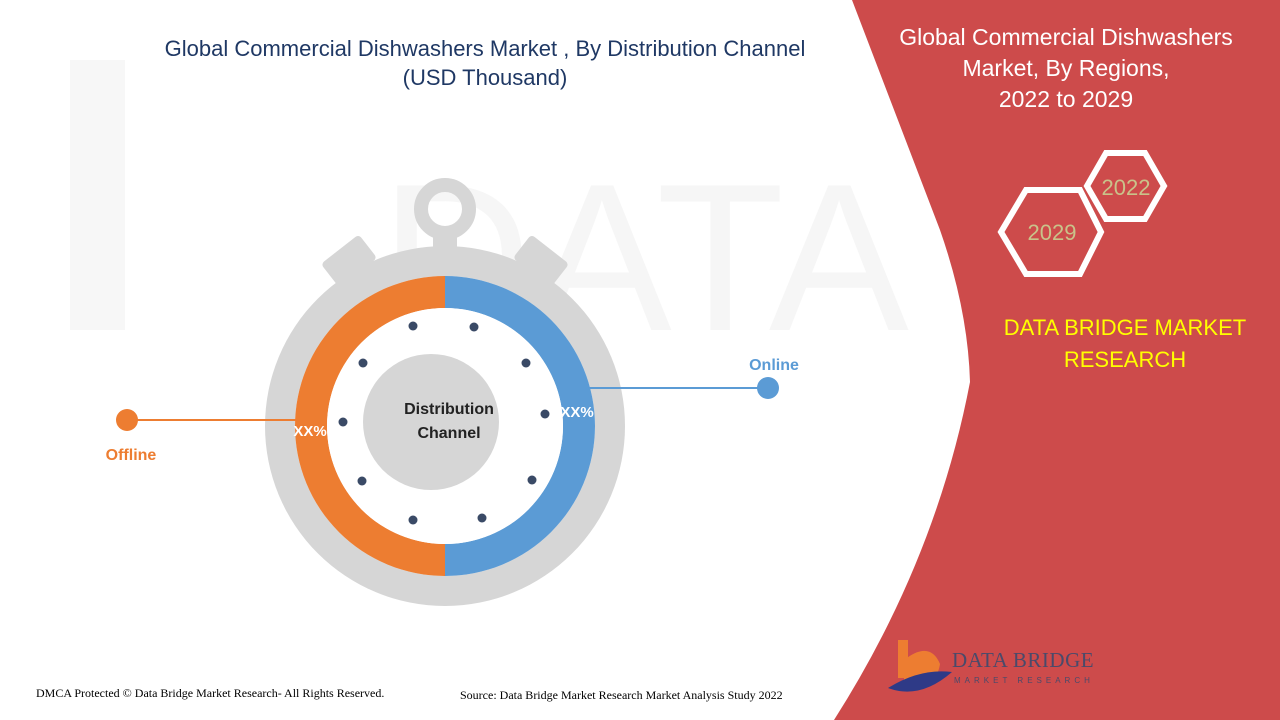 Image resolution: width=1280 pixels, height=720 pixels. I want to click on logo-subtitle: MARKET RESEARCH, so click(1024, 680).